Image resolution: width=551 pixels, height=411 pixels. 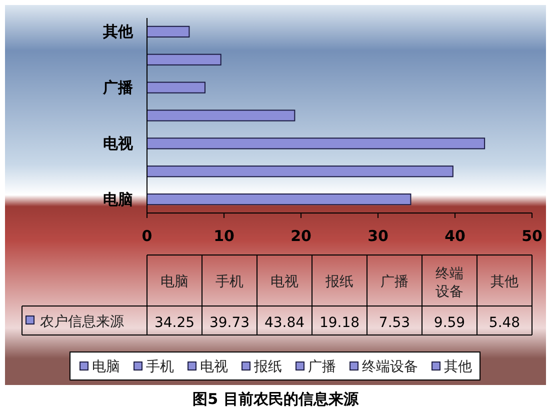 What do you see at coordinates (394, 323) in the screenshot?
I see `data-label: 7.53` at bounding box center [394, 323].